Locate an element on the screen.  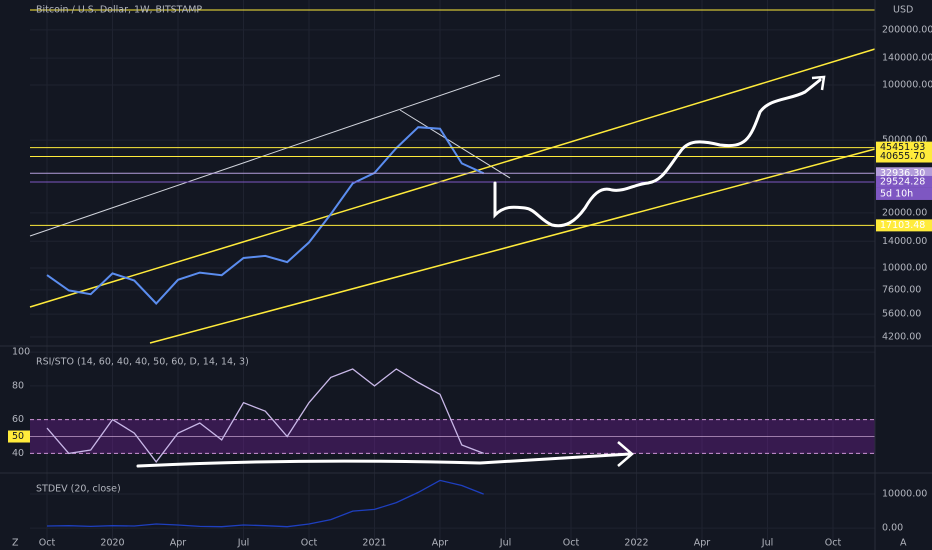
x-tick-label: 2021 is located at coordinates (374, 543).